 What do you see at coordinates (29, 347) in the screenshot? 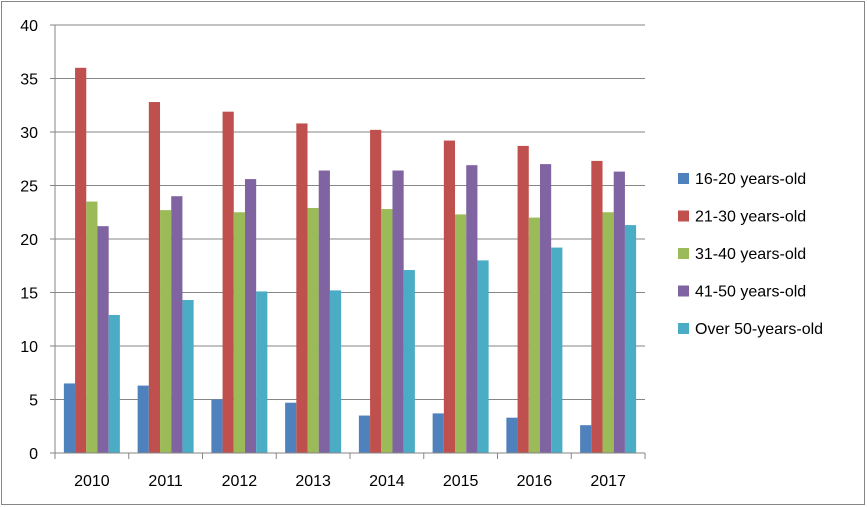
I see `y-tick-label: 10` at bounding box center [29, 347].